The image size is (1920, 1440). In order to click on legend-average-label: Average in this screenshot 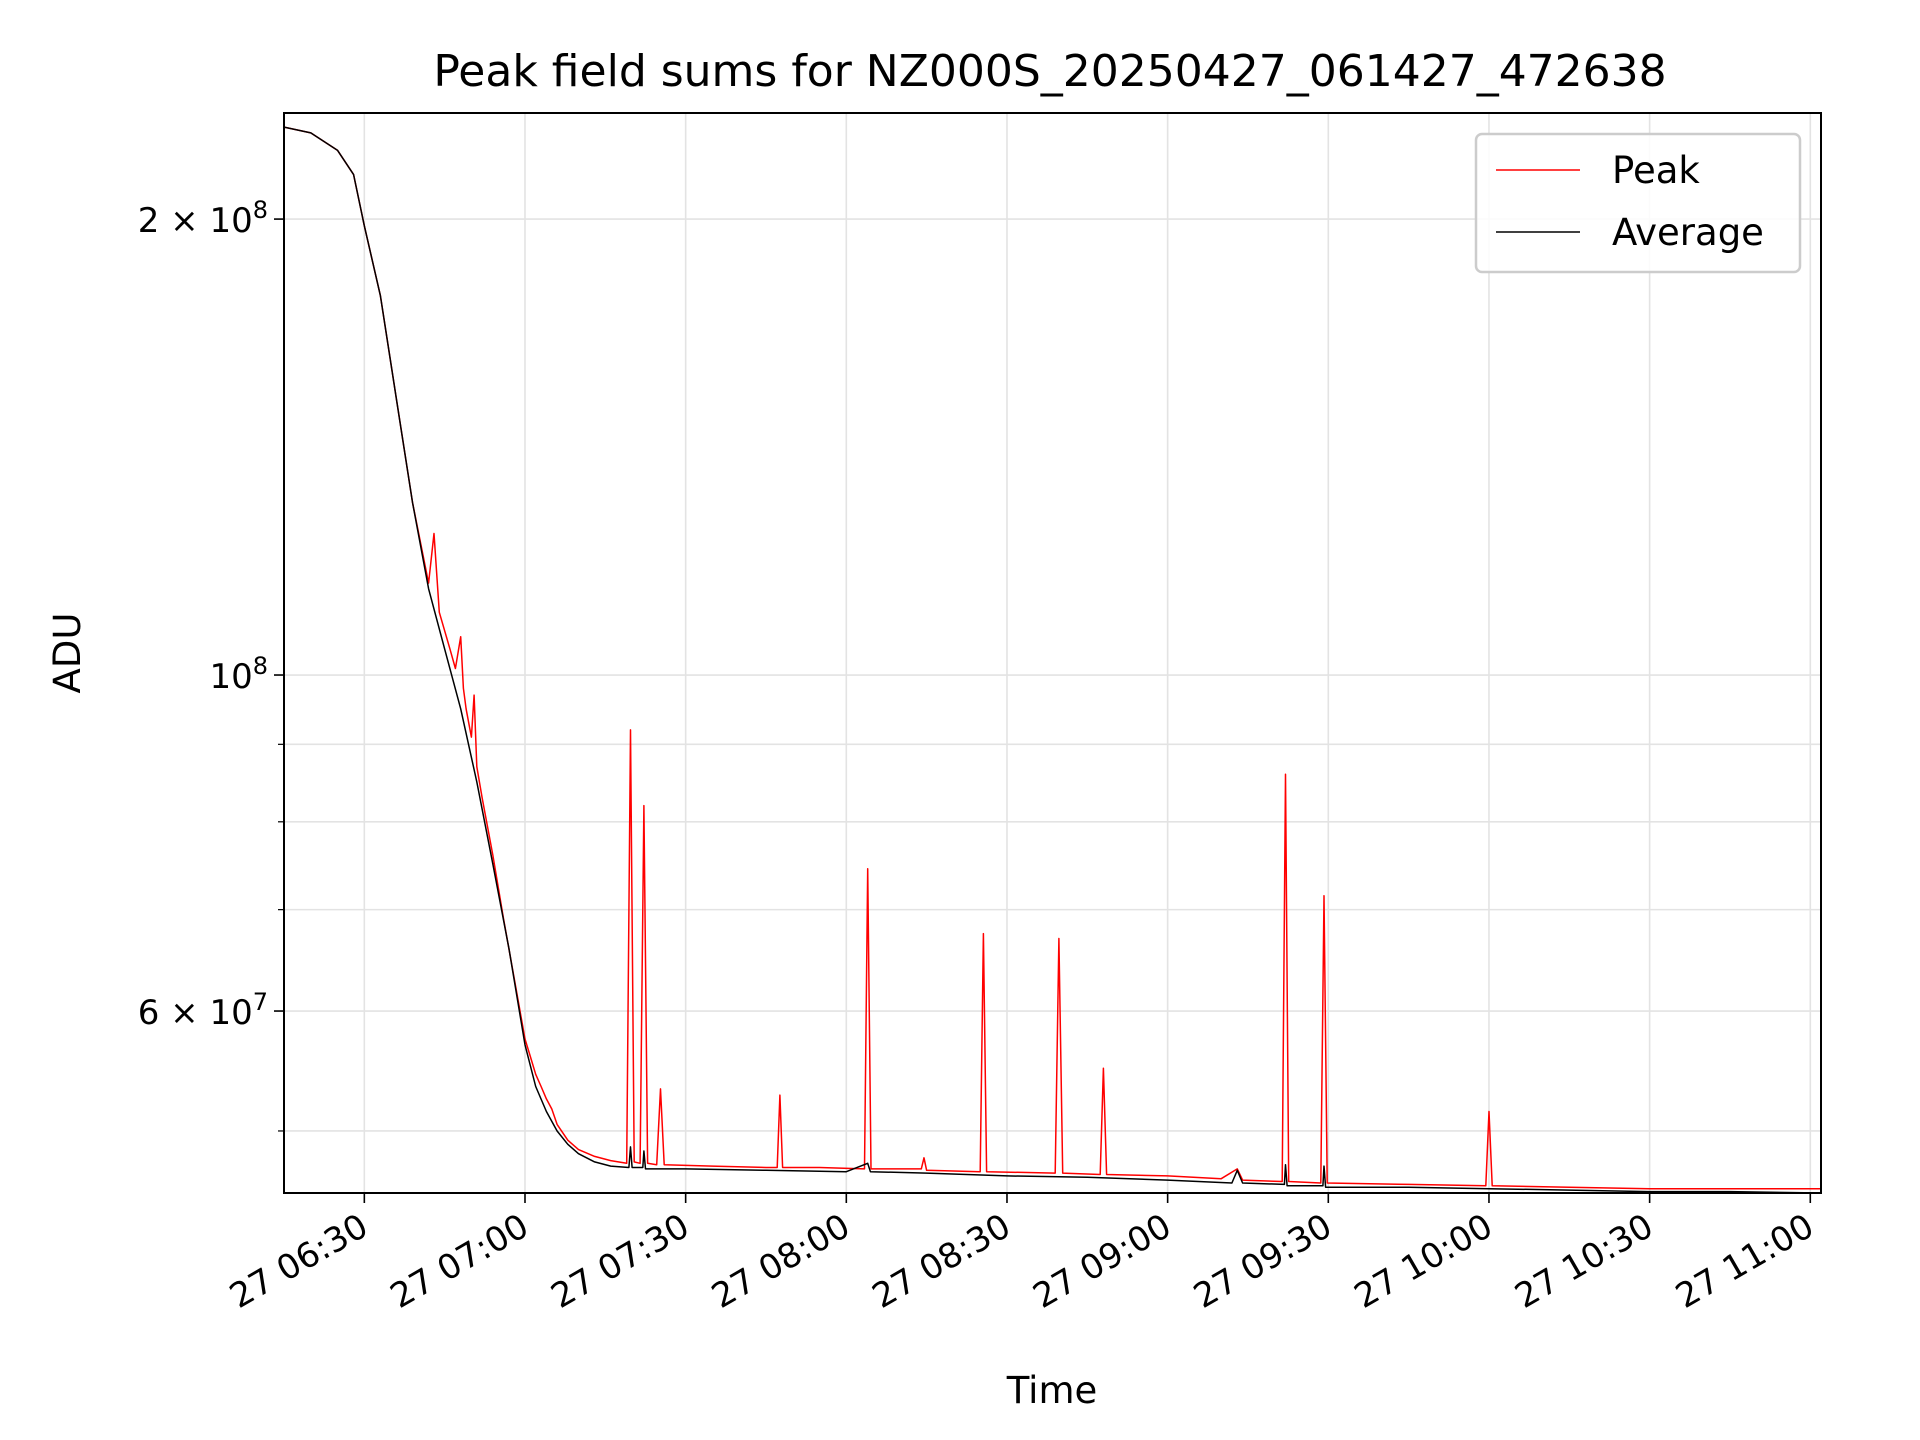, I will do `click(1688, 232)`.